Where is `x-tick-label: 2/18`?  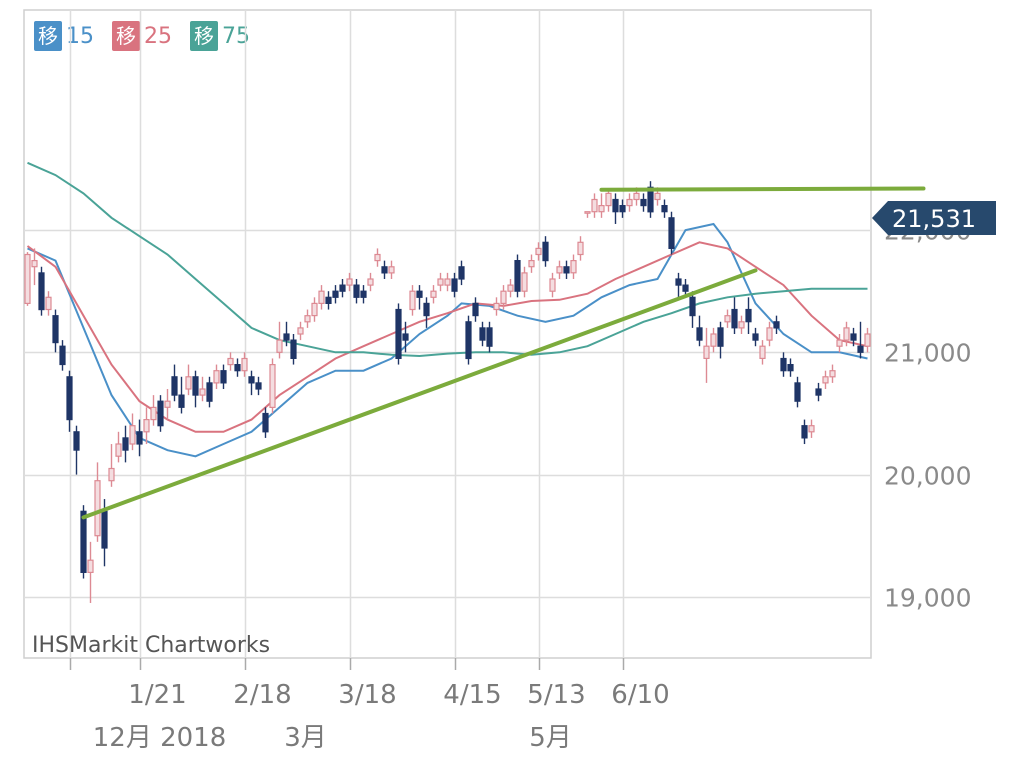
x-tick-label: 2/18 is located at coordinates (262, 695).